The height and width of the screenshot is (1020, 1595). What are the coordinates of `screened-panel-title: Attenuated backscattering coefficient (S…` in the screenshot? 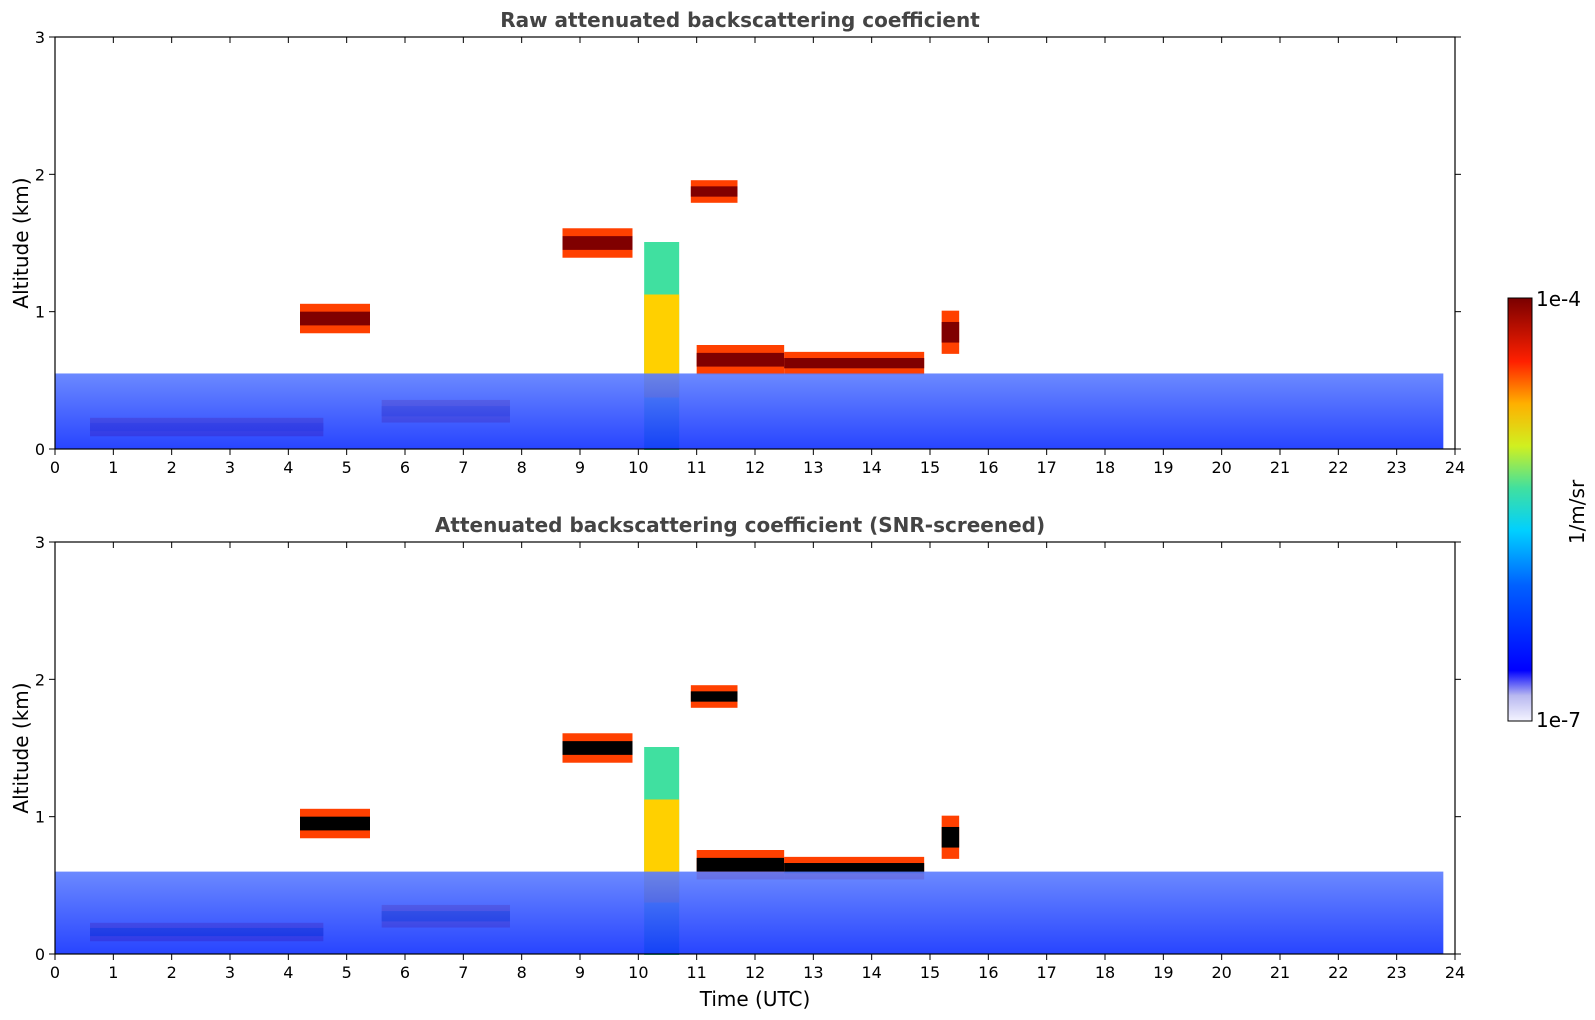 It's located at (740, 525).